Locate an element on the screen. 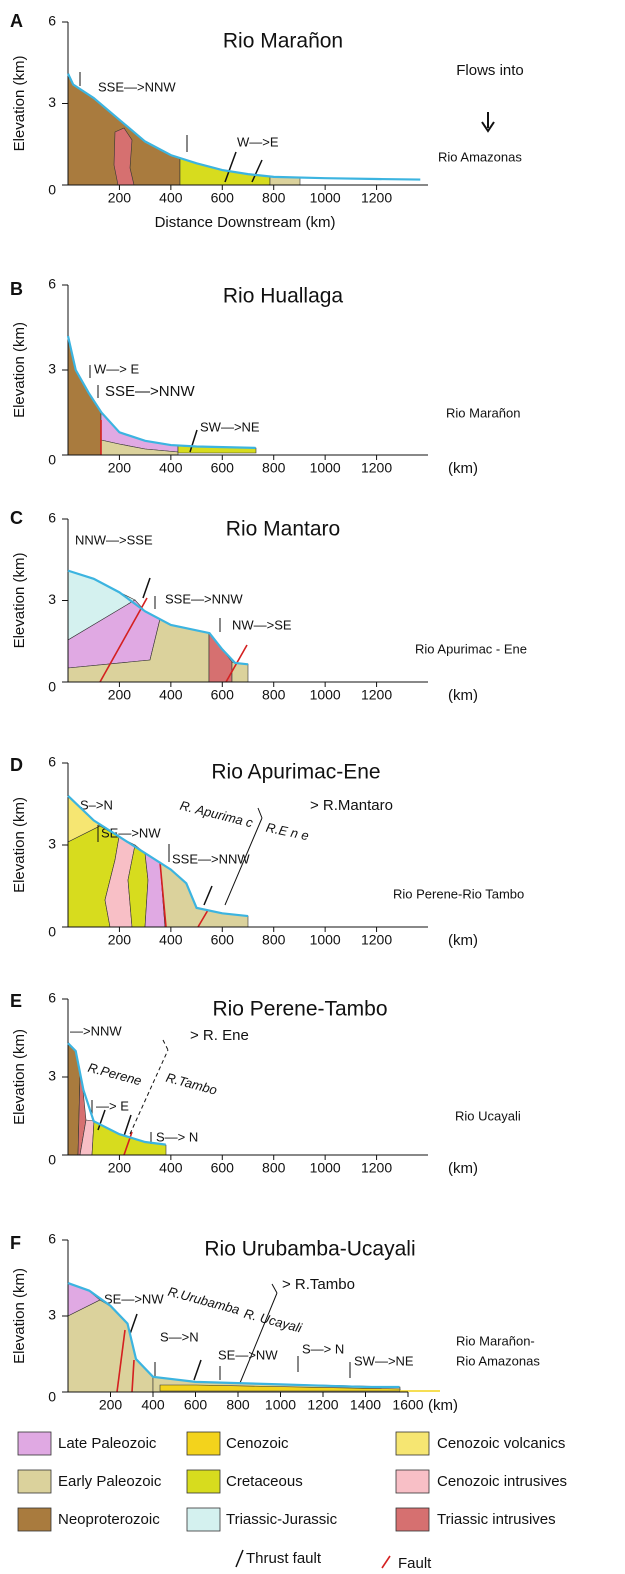  x-tick-label: 1400 is located at coordinates (365, 1405).